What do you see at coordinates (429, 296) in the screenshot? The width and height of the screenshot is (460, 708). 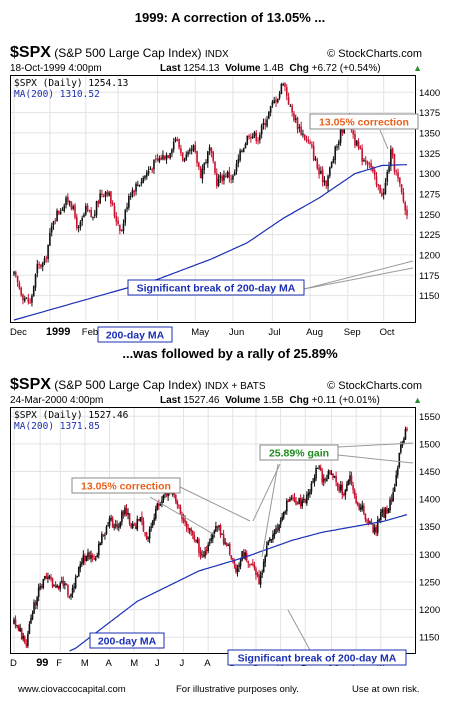 I see `y-tick-label: 1150` at bounding box center [429, 296].